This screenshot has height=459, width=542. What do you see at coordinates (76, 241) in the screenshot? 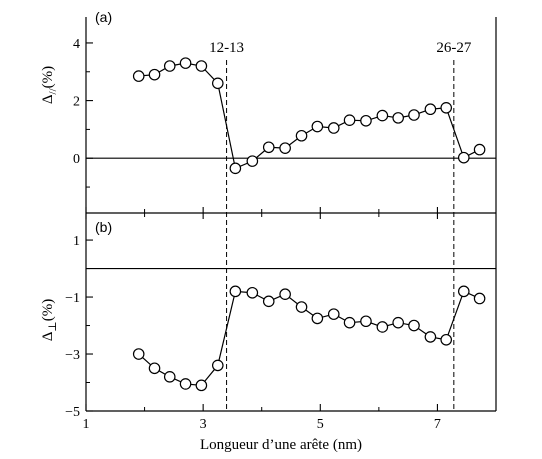
I see `y-tick-label: 1` at bounding box center [76, 241].